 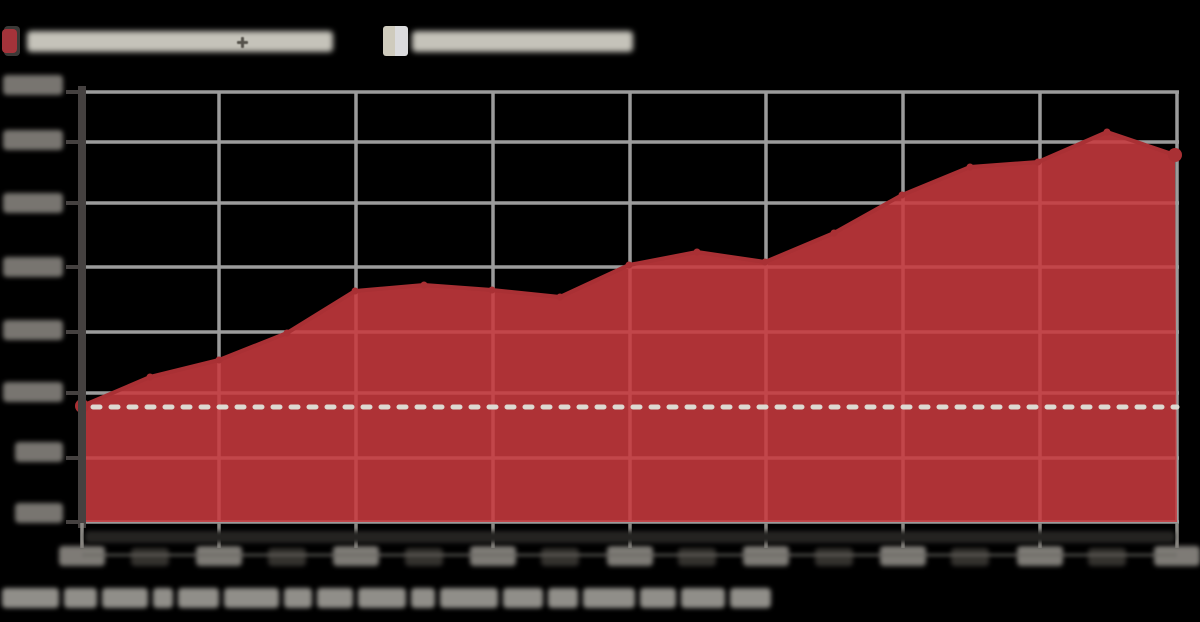 What do you see at coordinates (9, 41) in the screenshot?
I see `legend-series-swatch` at bounding box center [9, 41].